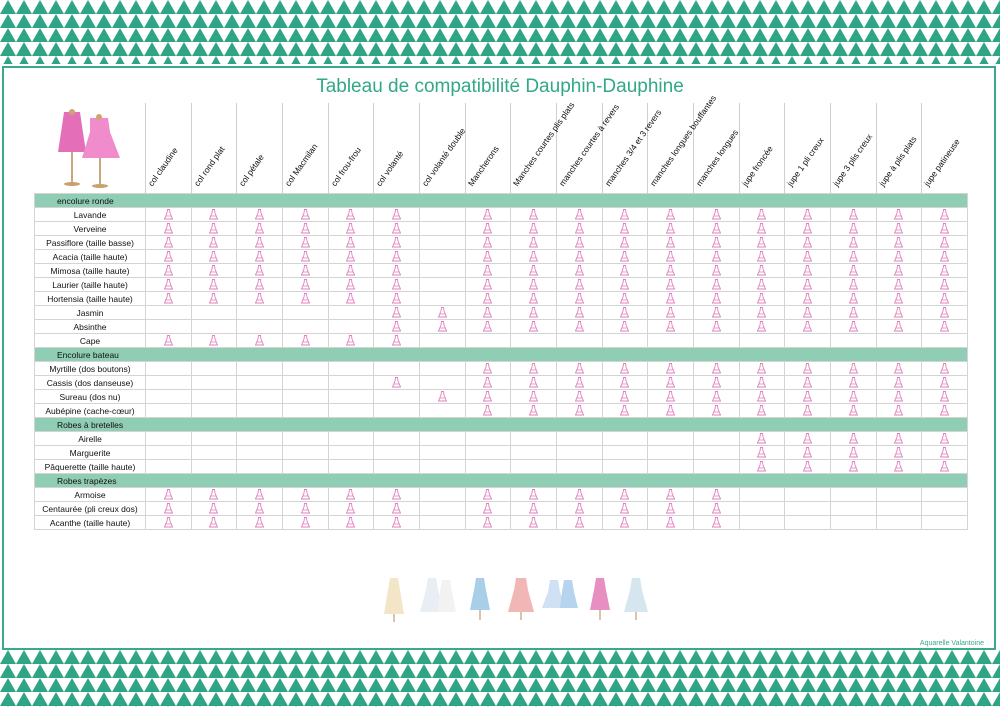 The width and height of the screenshot is (1000, 707). What do you see at coordinates (501, 452) in the screenshot?
I see `table-row: Marguerite` at bounding box center [501, 452].